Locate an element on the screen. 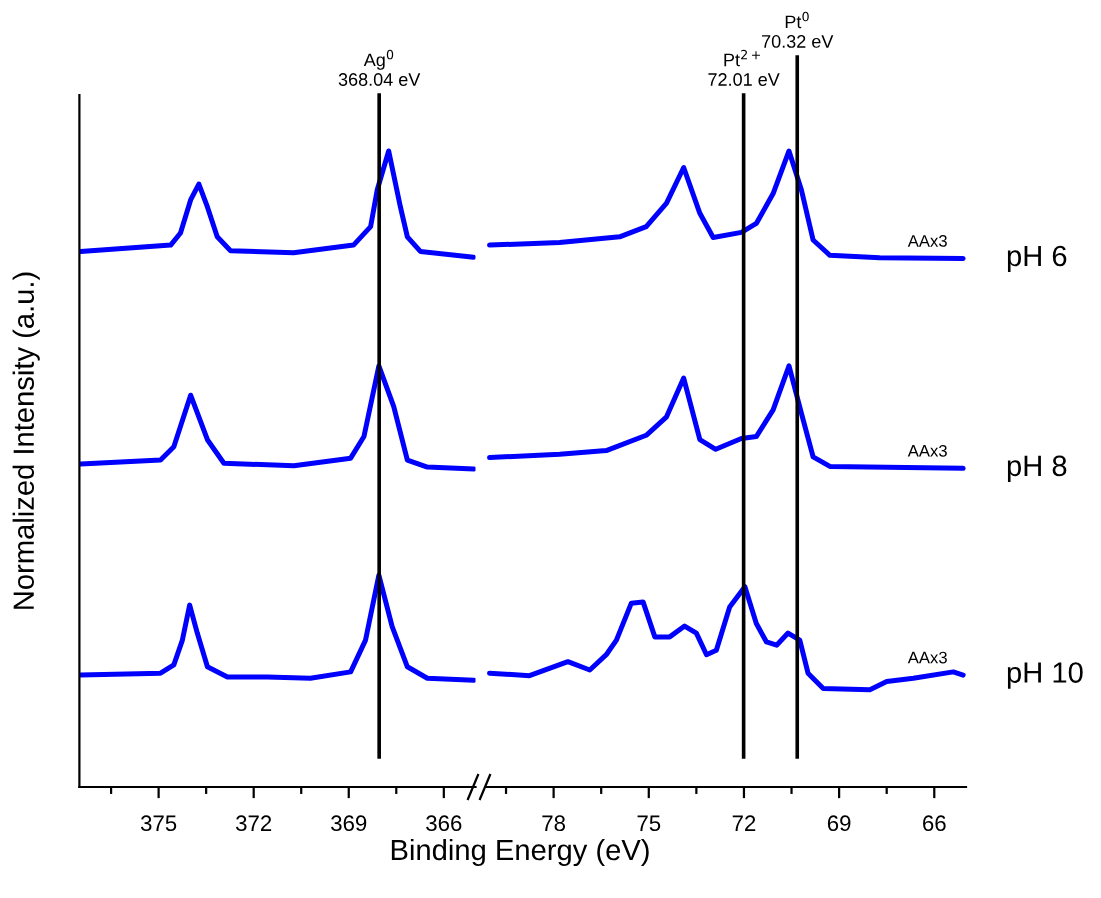  x-tick-label: 375 is located at coordinates (158, 823).